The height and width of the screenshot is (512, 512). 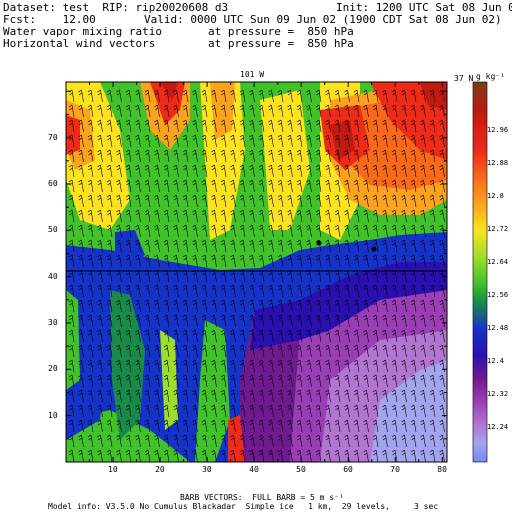 I want to click on colorbar-label: 12.8, so click(x=495, y=196).